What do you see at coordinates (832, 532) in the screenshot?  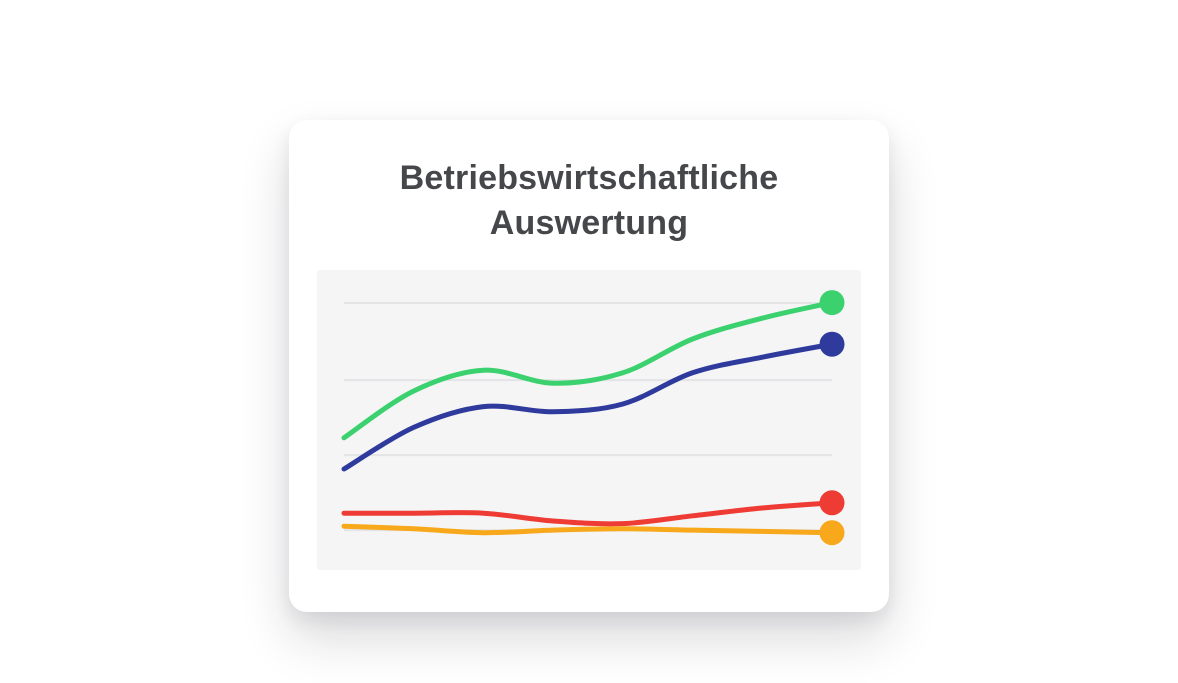 I see `series-end-dot-orange` at bounding box center [832, 532].